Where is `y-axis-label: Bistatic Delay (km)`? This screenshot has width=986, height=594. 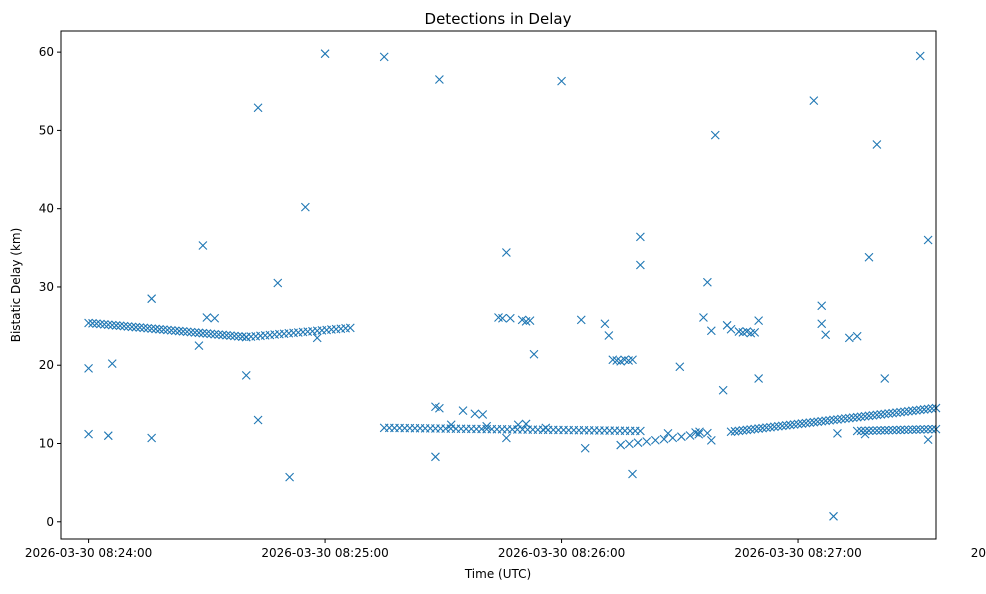
y-axis-label: Bistatic Delay (km) is located at coordinates (16, 285).